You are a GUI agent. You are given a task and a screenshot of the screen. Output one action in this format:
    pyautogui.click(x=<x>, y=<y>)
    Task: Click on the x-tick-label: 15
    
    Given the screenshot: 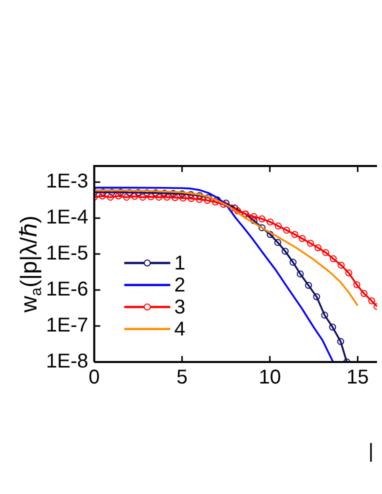 What is the action you would take?
    pyautogui.click(x=357, y=377)
    